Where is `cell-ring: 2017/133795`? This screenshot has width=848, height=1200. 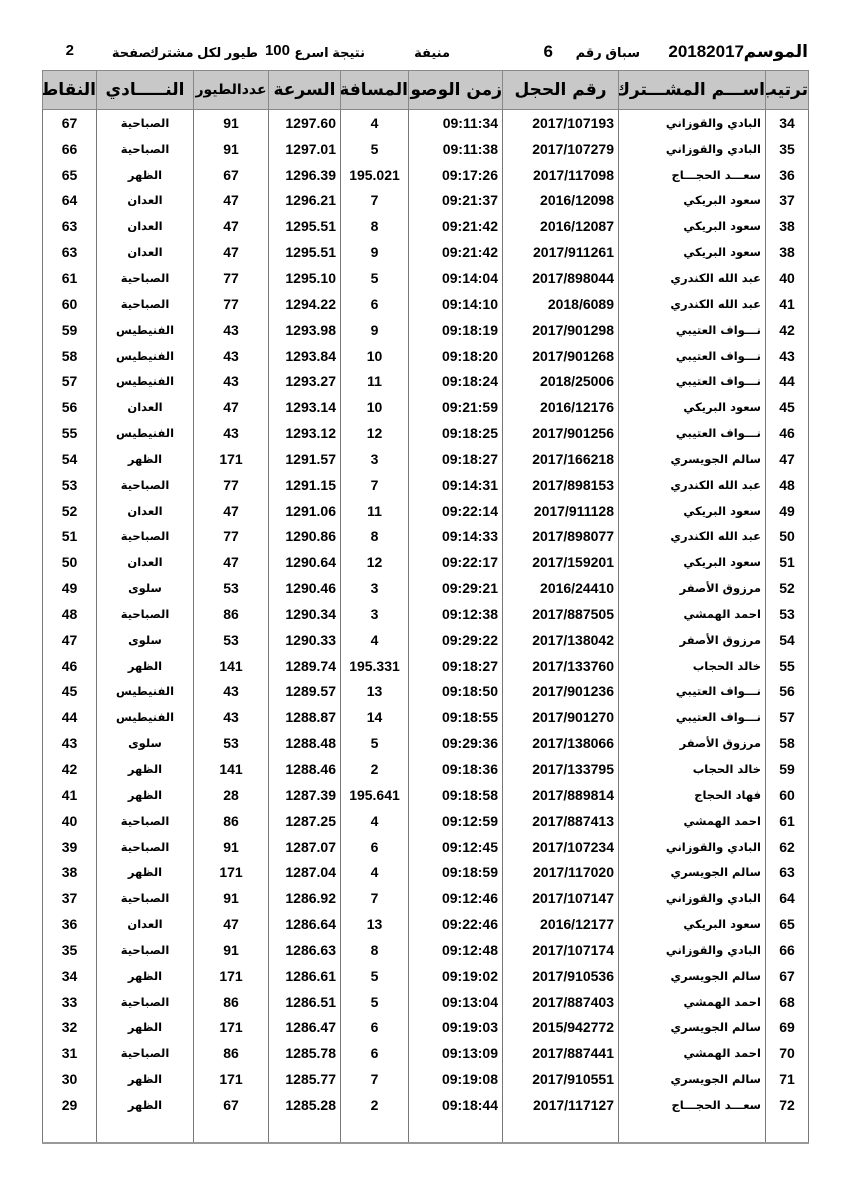 cell-ring: 2017/133795 is located at coordinates (560, 769).